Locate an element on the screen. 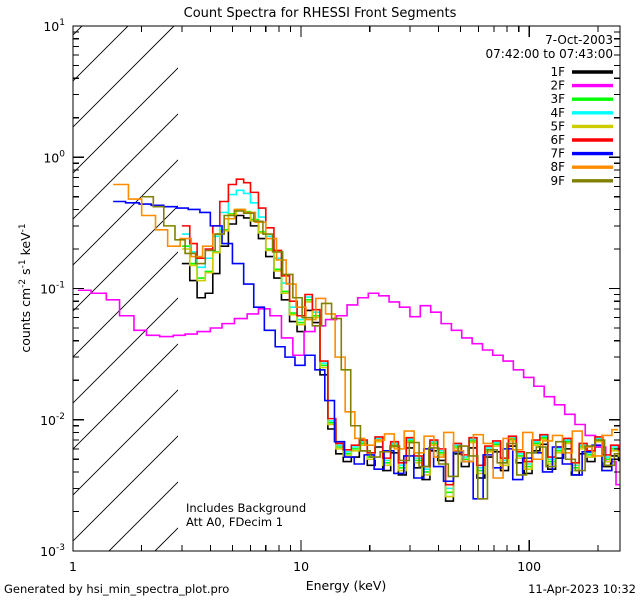 The height and width of the screenshot is (600, 640). x-axis-label: Energy (keV) is located at coordinates (346, 585).